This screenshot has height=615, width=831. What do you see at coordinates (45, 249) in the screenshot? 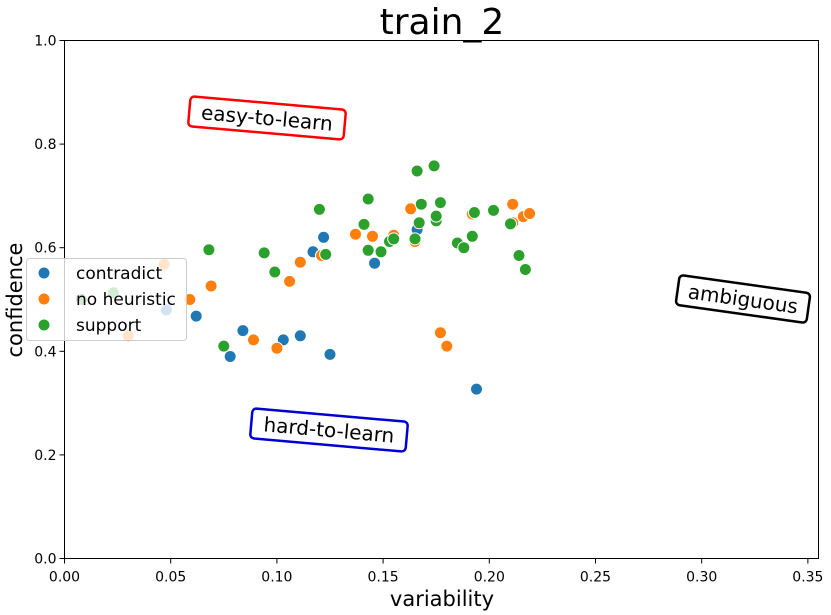
I see `y-tick-label: 0.6` at bounding box center [45, 249].